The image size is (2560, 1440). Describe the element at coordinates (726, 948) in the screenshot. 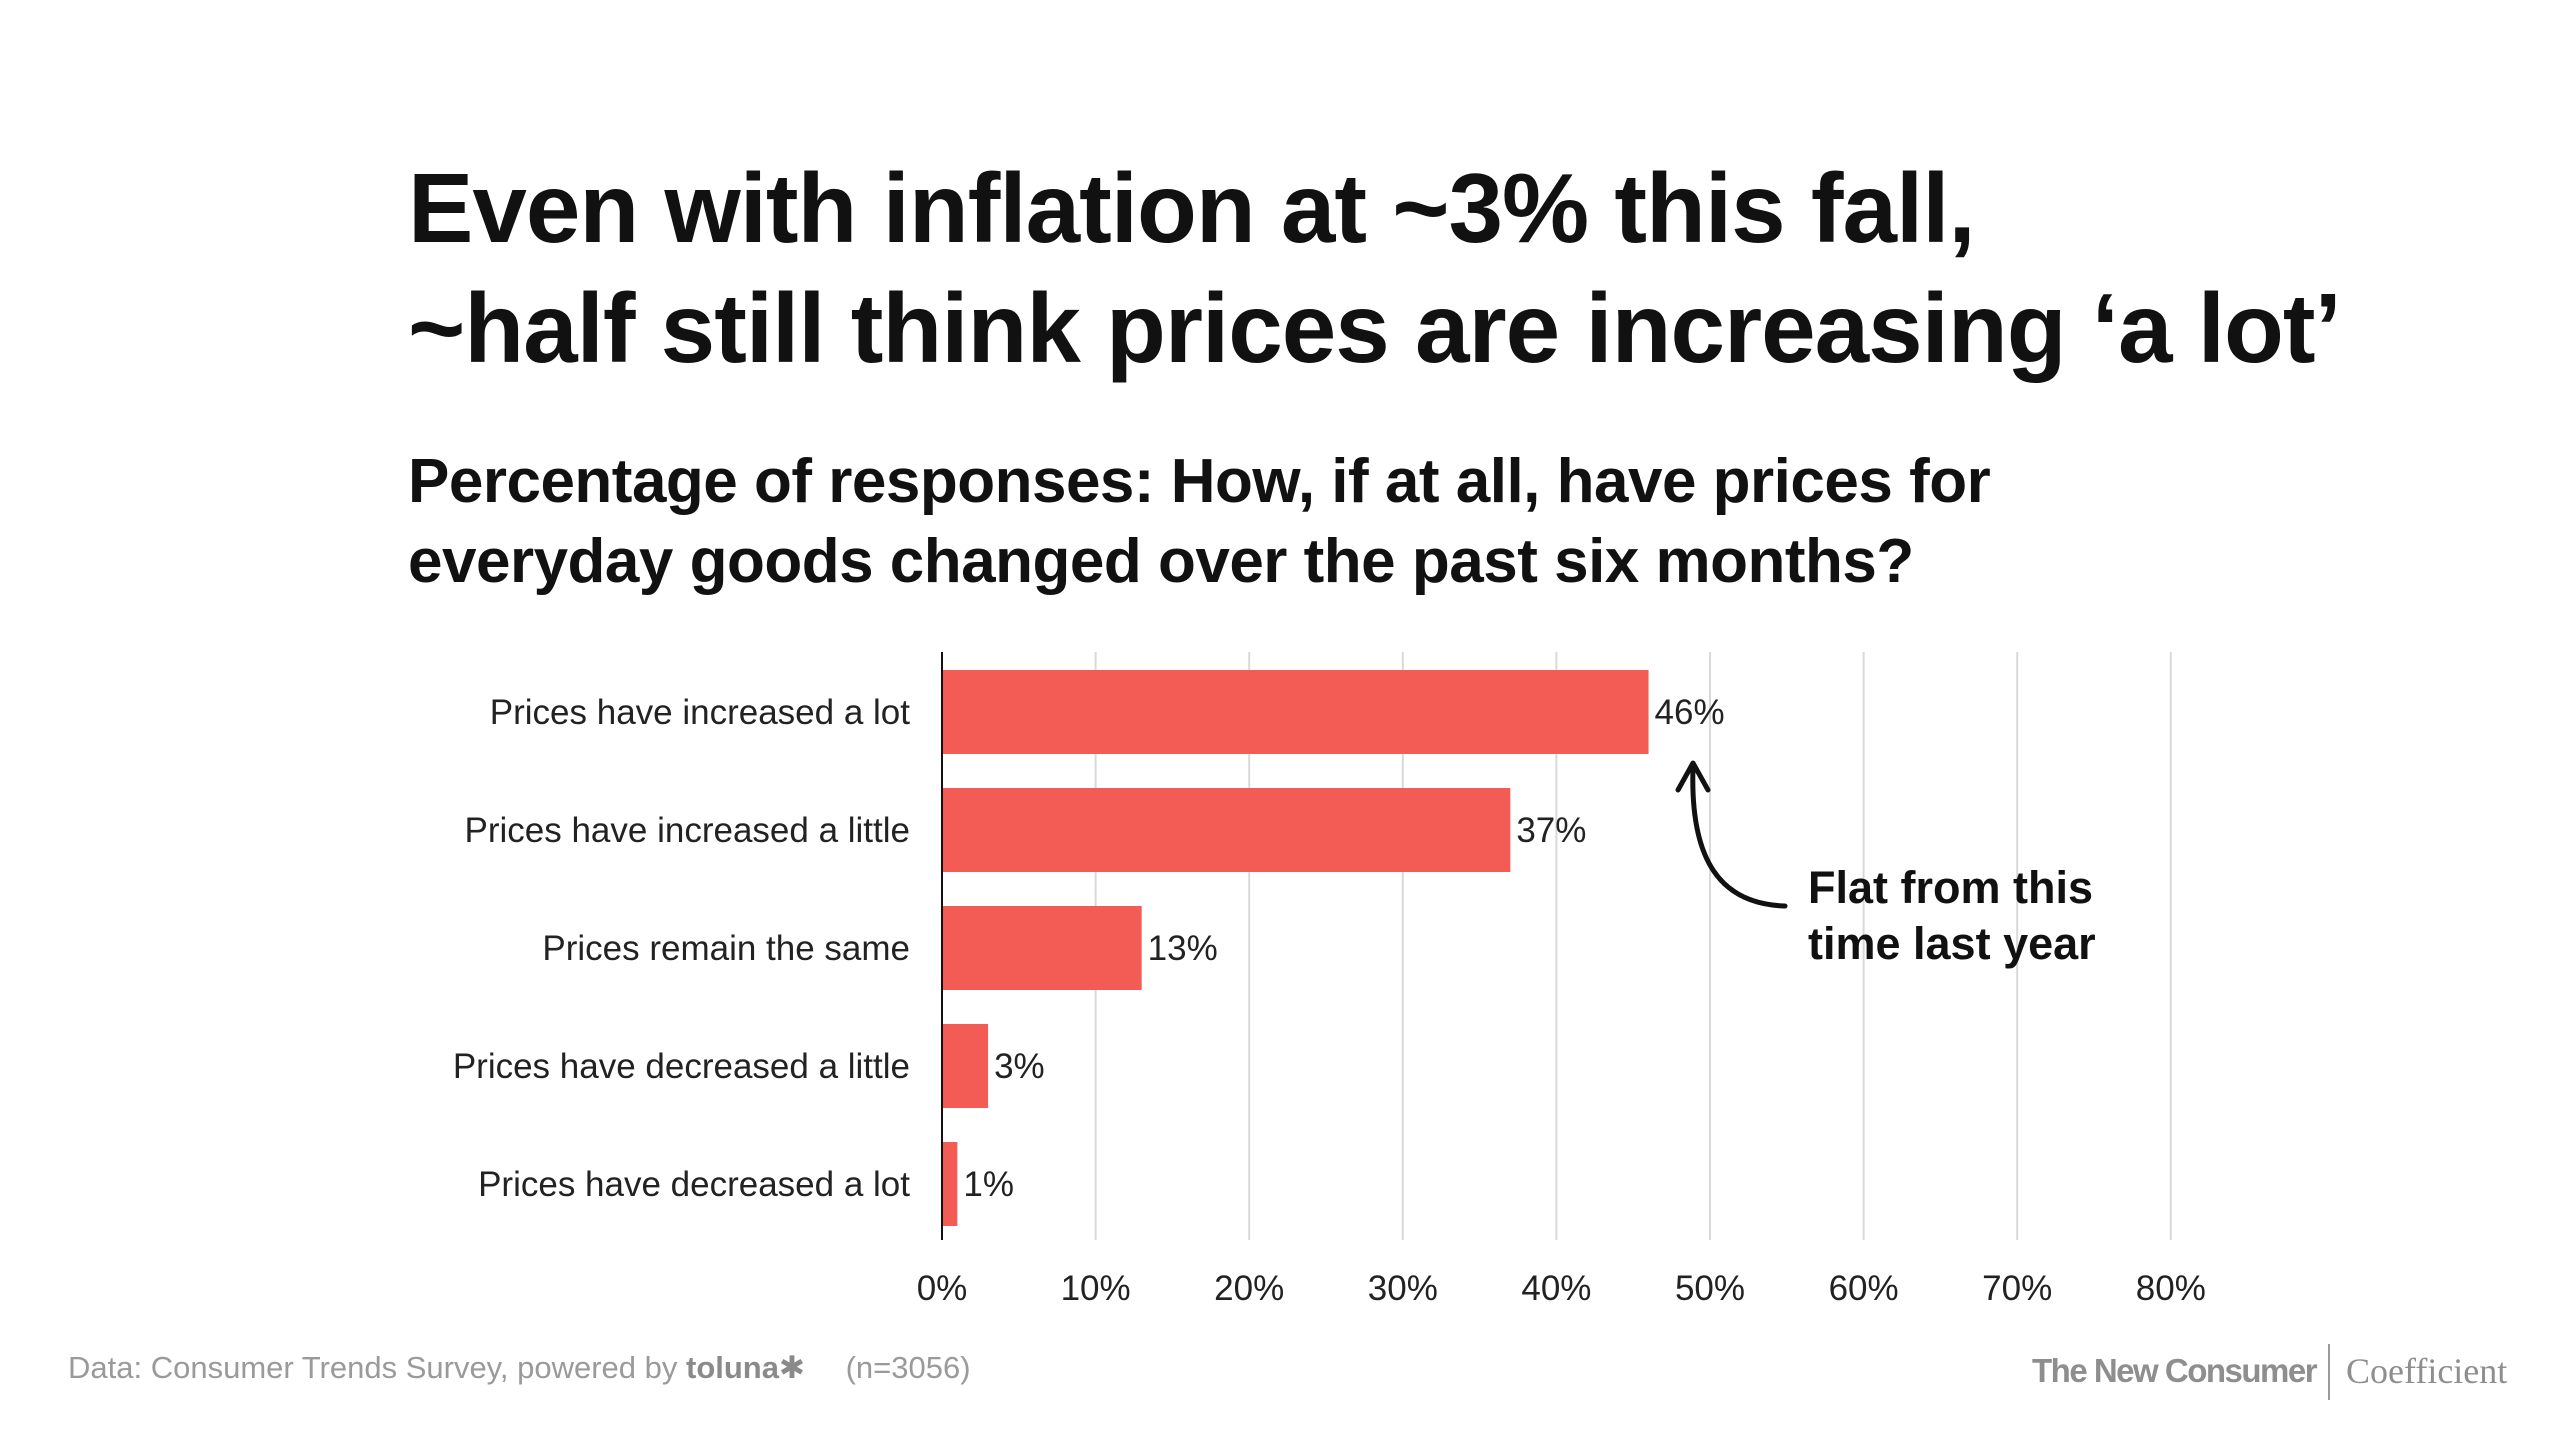

I see `category-label: Prices remain the same` at that location.